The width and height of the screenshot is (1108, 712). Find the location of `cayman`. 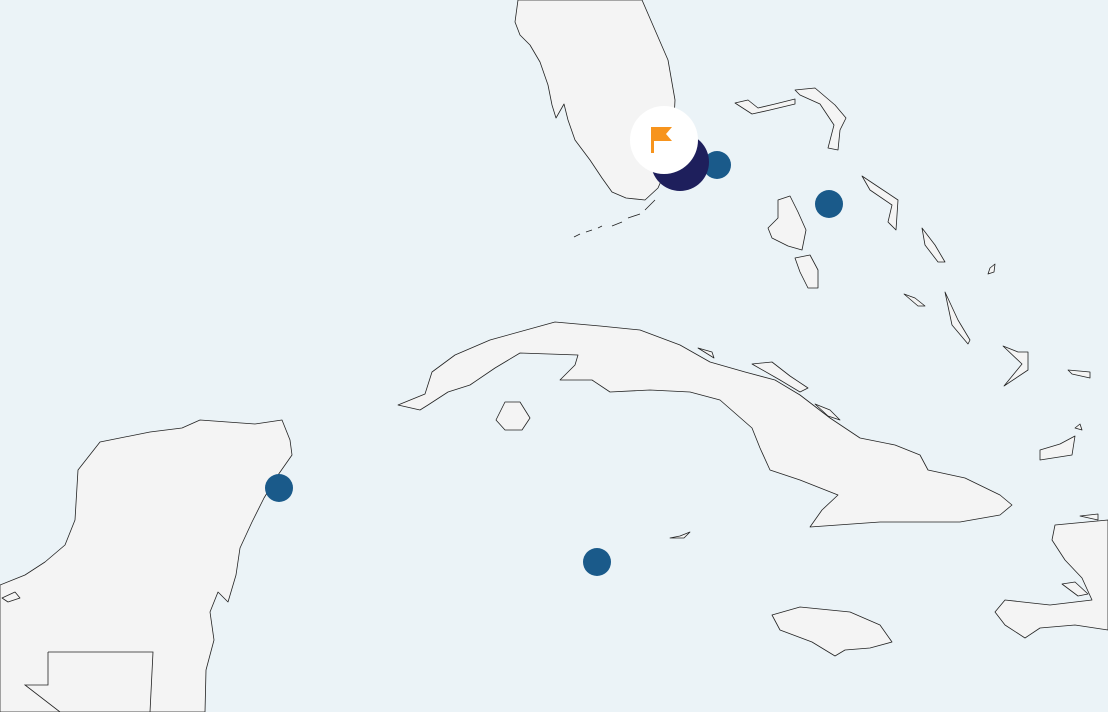

cayman is located at coordinates (680, 535).